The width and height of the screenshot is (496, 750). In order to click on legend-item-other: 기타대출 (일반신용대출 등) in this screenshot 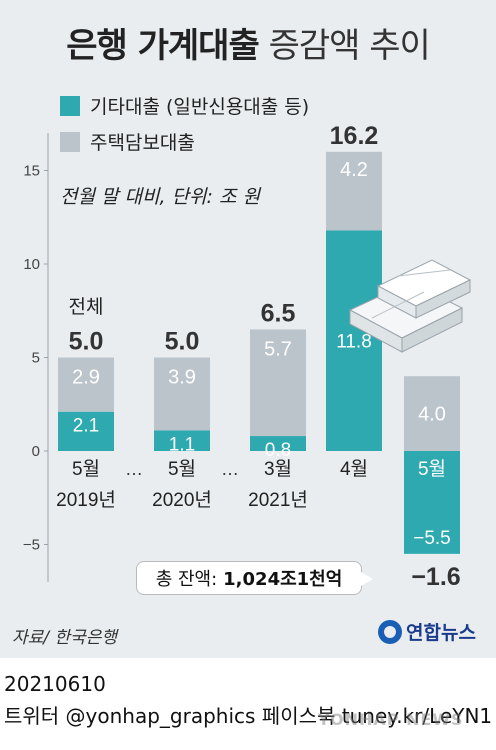, I will do `click(184, 105)`.